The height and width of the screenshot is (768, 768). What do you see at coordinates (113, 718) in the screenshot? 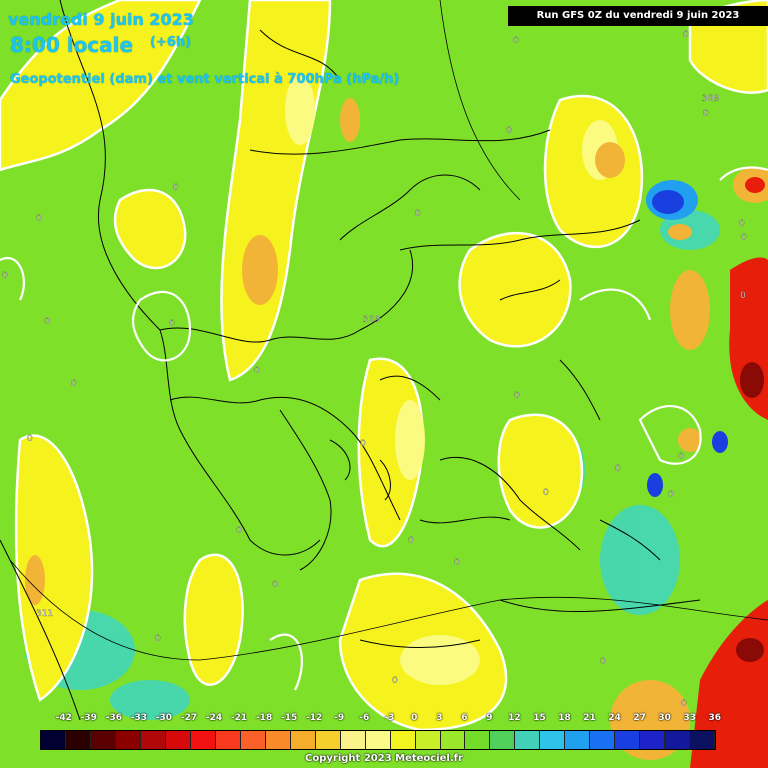
I see `legend-value: -36` at bounding box center [113, 718].